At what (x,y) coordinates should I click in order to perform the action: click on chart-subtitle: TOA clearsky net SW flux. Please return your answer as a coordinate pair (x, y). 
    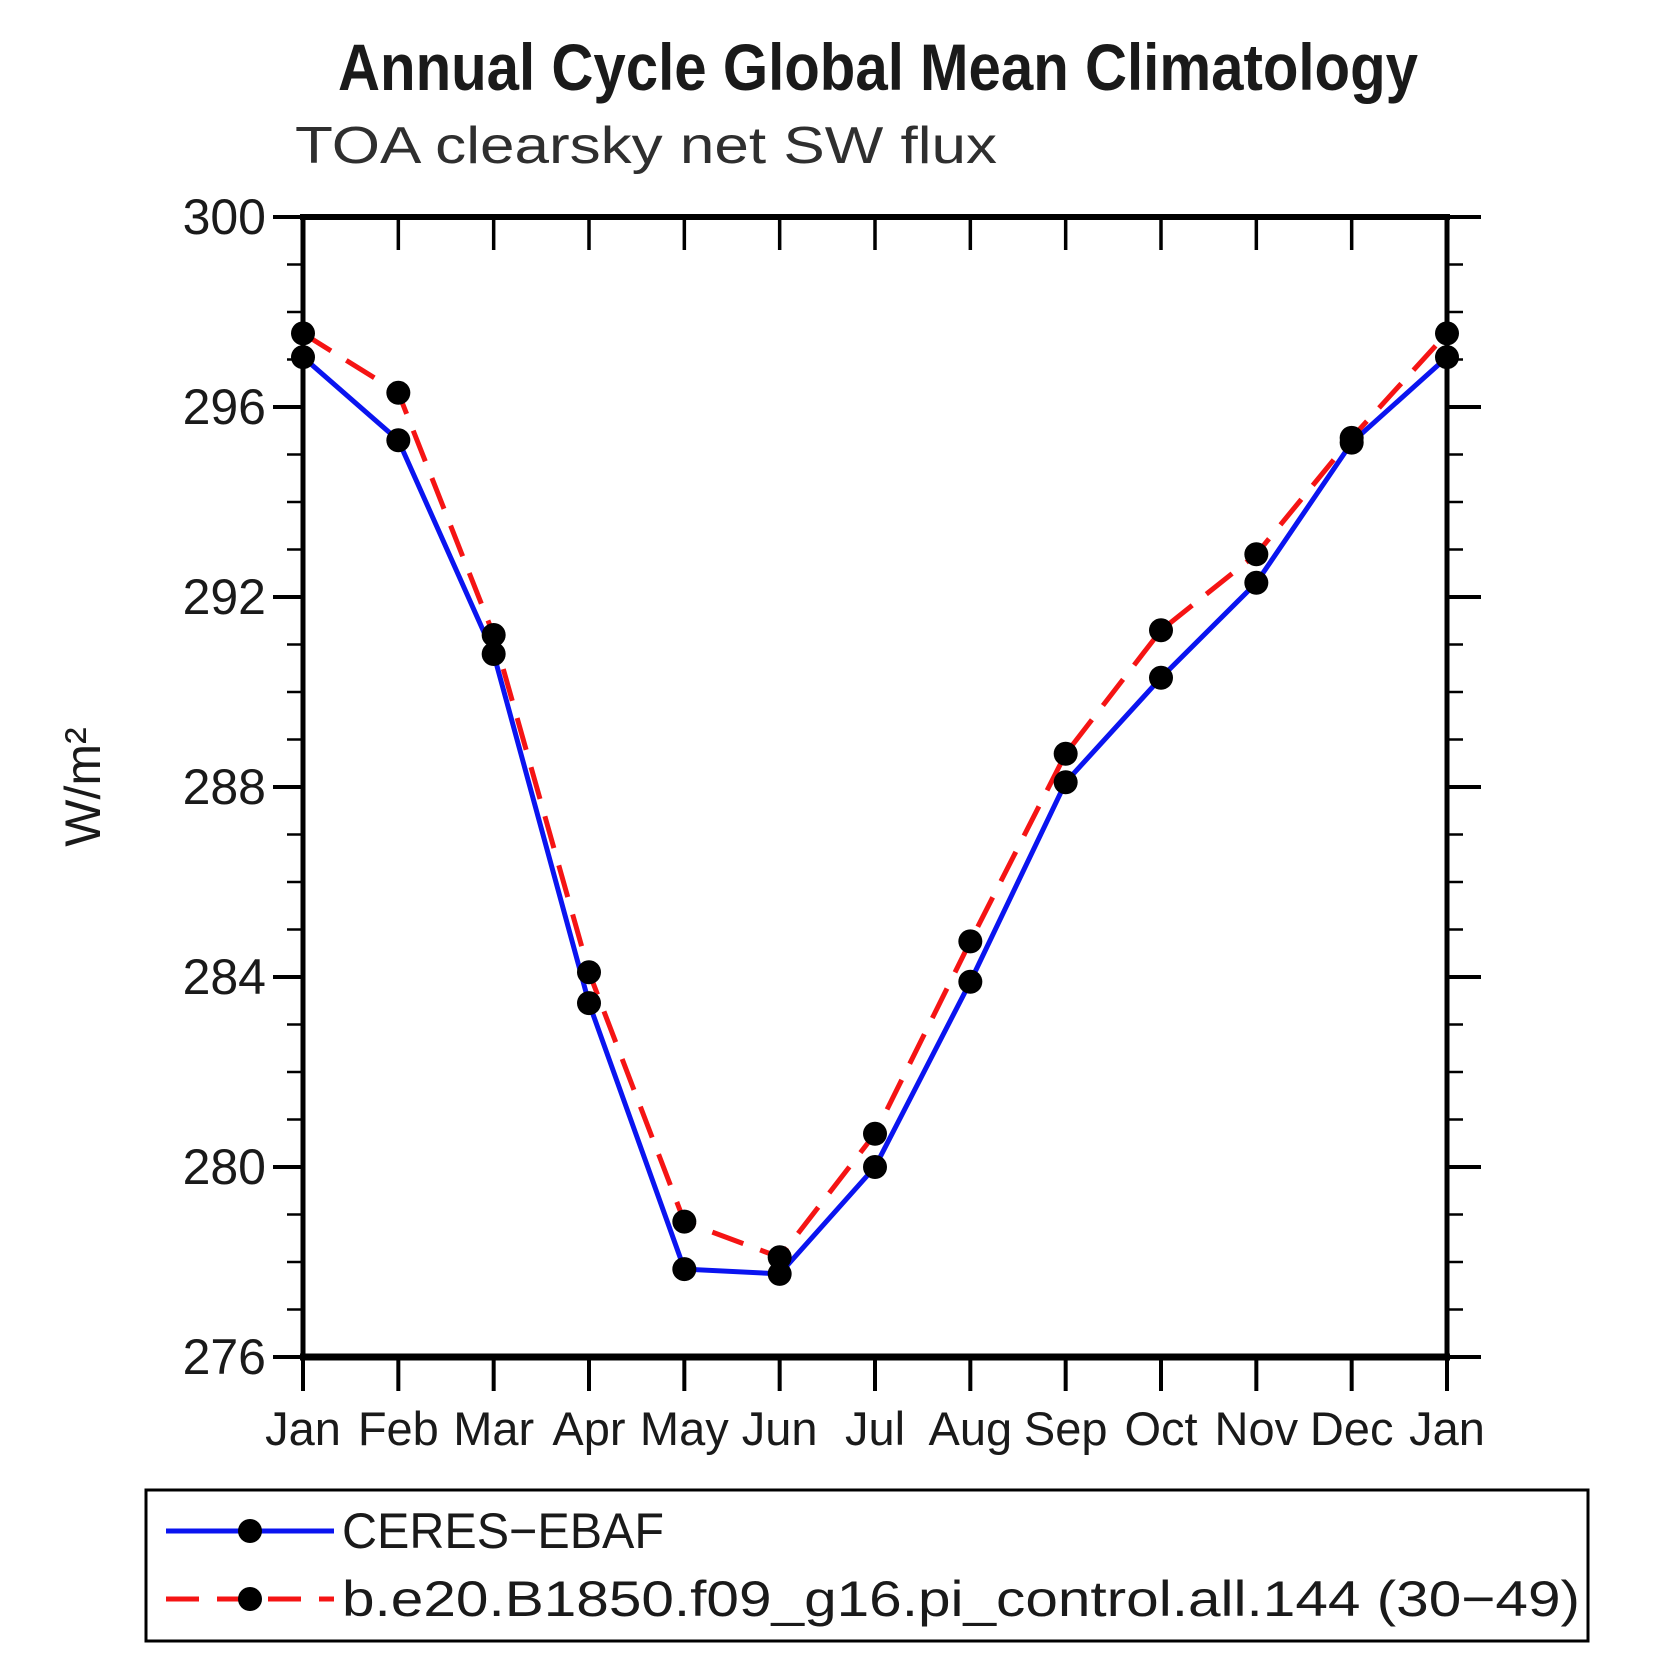
    Looking at the image, I should click on (646, 146).